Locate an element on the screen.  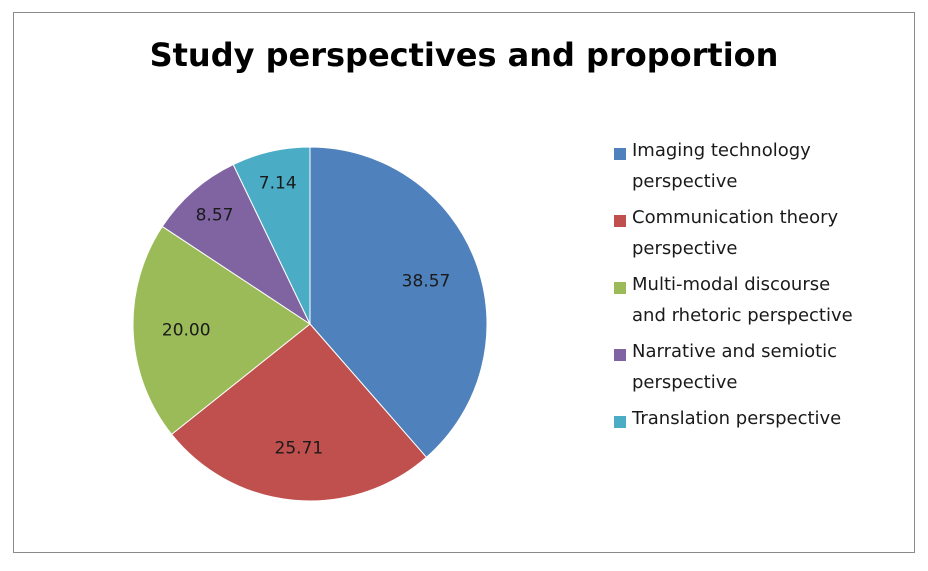
legend-item-5: Translation perspective is located at coordinates (759, 421).